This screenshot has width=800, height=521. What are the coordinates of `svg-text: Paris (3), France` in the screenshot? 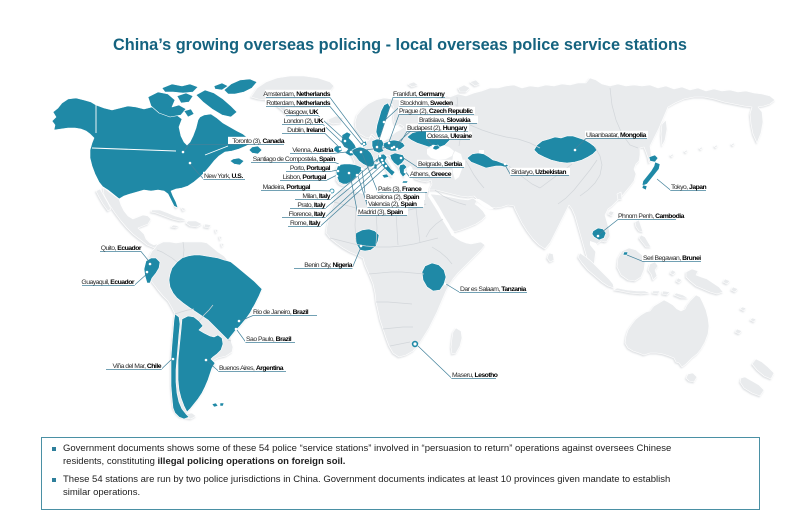 It's located at (400, 189).